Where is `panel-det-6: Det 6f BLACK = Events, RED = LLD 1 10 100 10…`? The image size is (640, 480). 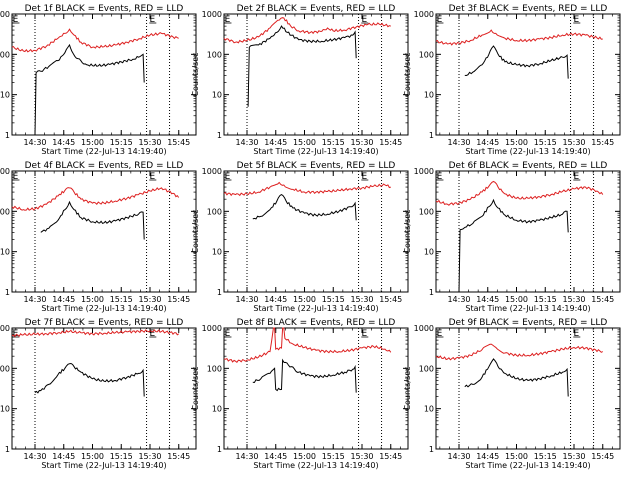
panel-det-6: Det 6f BLACK = Events, RED = LLD 1 10 100 10… is located at coordinates (512, 237).